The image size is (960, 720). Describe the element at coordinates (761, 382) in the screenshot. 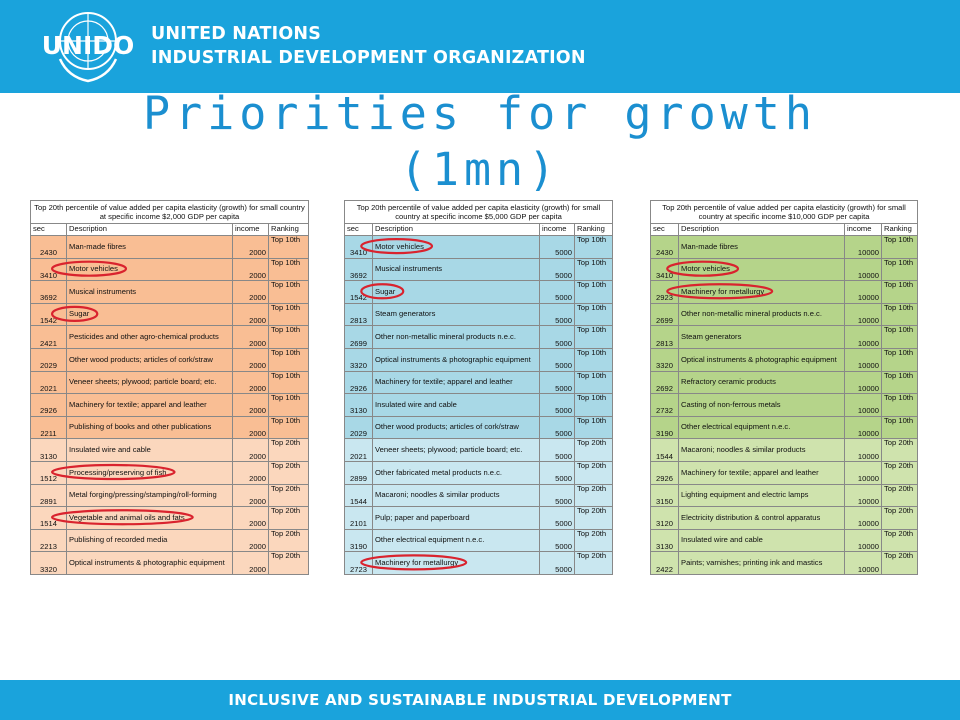

I see `sector-description: Refractory ceramic products` at that location.